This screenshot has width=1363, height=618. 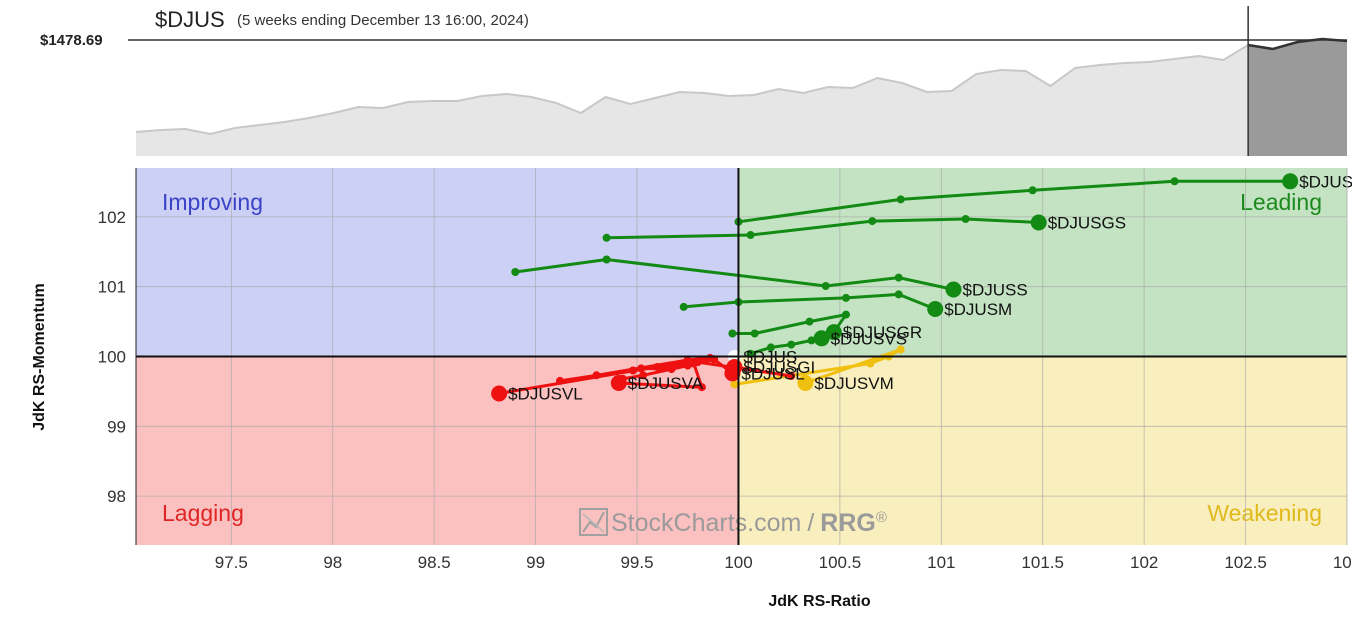 What do you see at coordinates (116, 496) in the screenshot?
I see `y-tick-label: 98` at bounding box center [116, 496].